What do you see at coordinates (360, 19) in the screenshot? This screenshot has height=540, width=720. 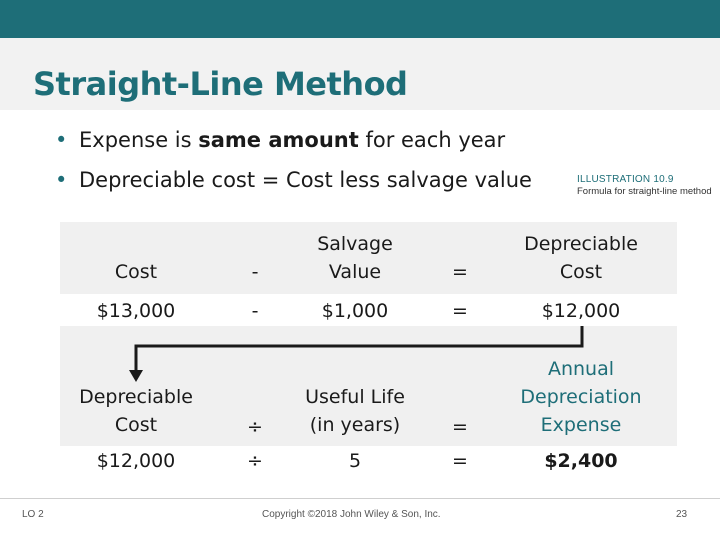 I see `top-bar` at bounding box center [360, 19].